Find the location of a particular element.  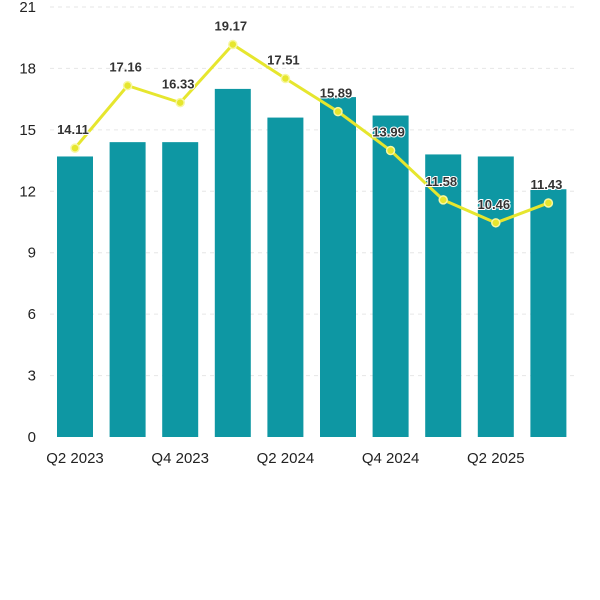

x-tick-label: Q2 2023 is located at coordinates (75, 458).